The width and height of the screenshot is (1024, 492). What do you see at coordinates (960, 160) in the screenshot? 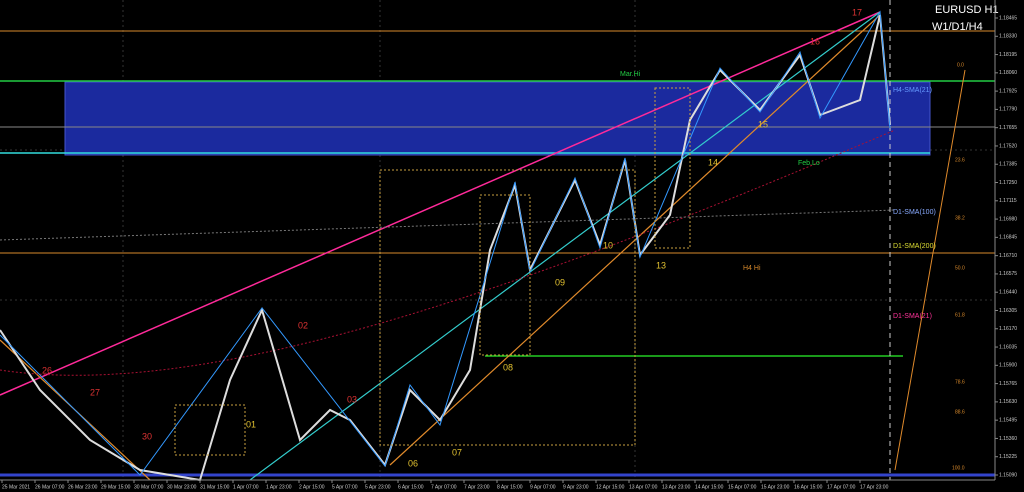
I see `fib-label: 23.6` at bounding box center [960, 160].